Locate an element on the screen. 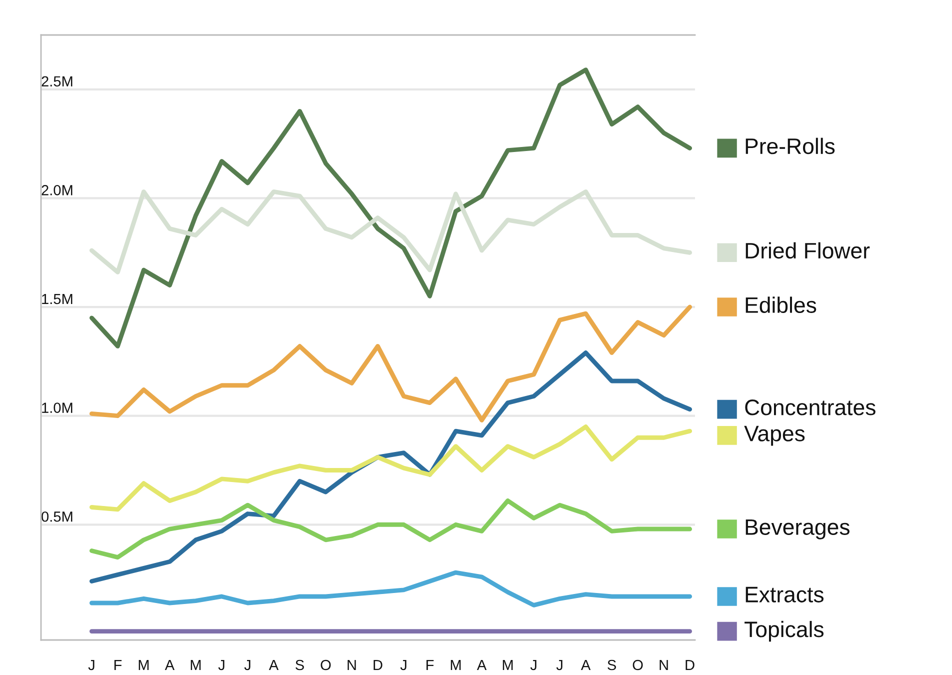  legend-label: Topicals is located at coordinates (784, 631).